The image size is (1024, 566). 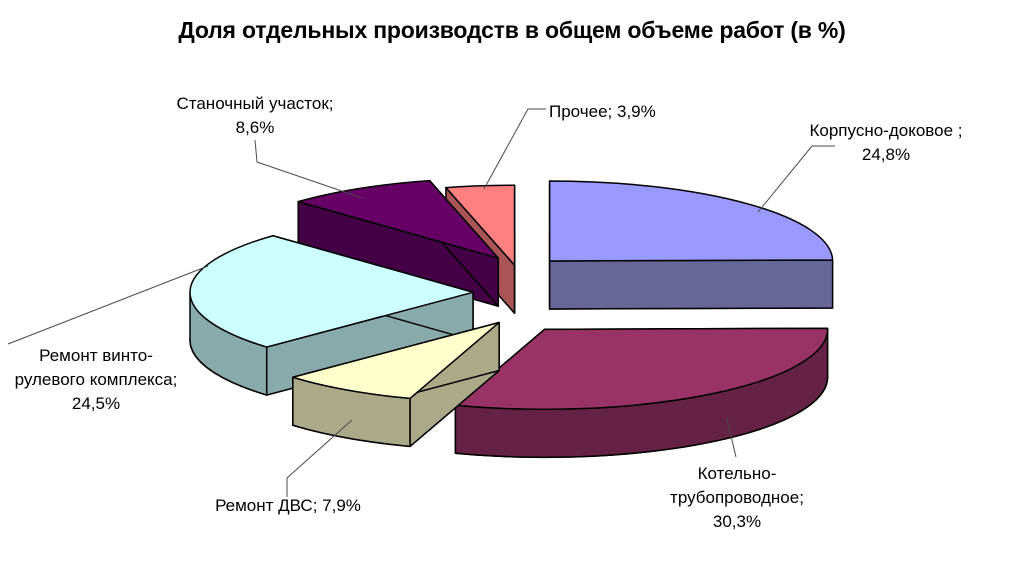 I want to click on slice-label-text: Ремонт ДВС;, so click(x=266, y=505).